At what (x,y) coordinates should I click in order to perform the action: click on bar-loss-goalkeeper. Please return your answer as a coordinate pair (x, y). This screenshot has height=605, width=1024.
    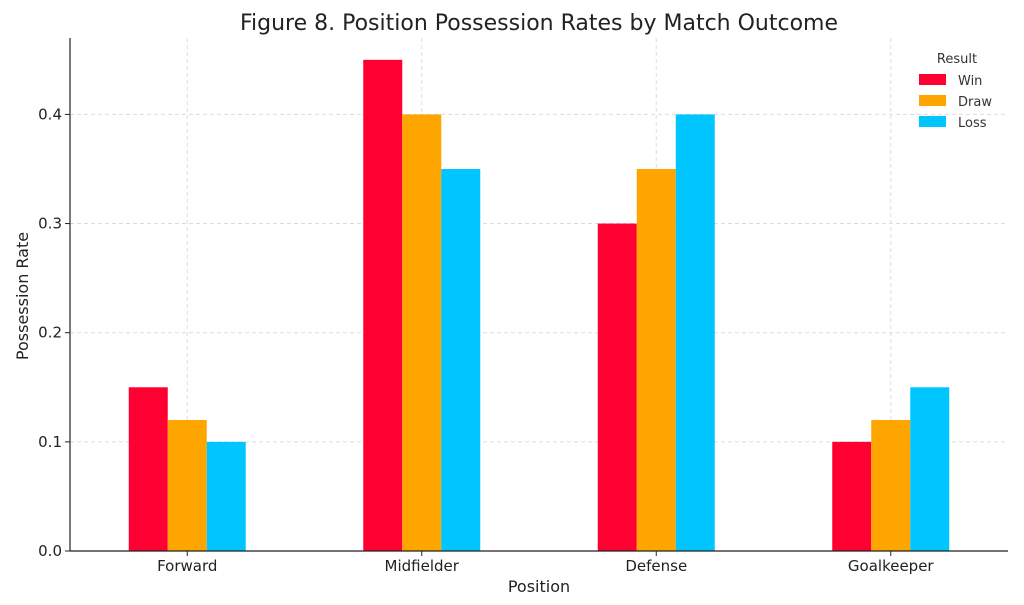
    Looking at the image, I should click on (930, 469).